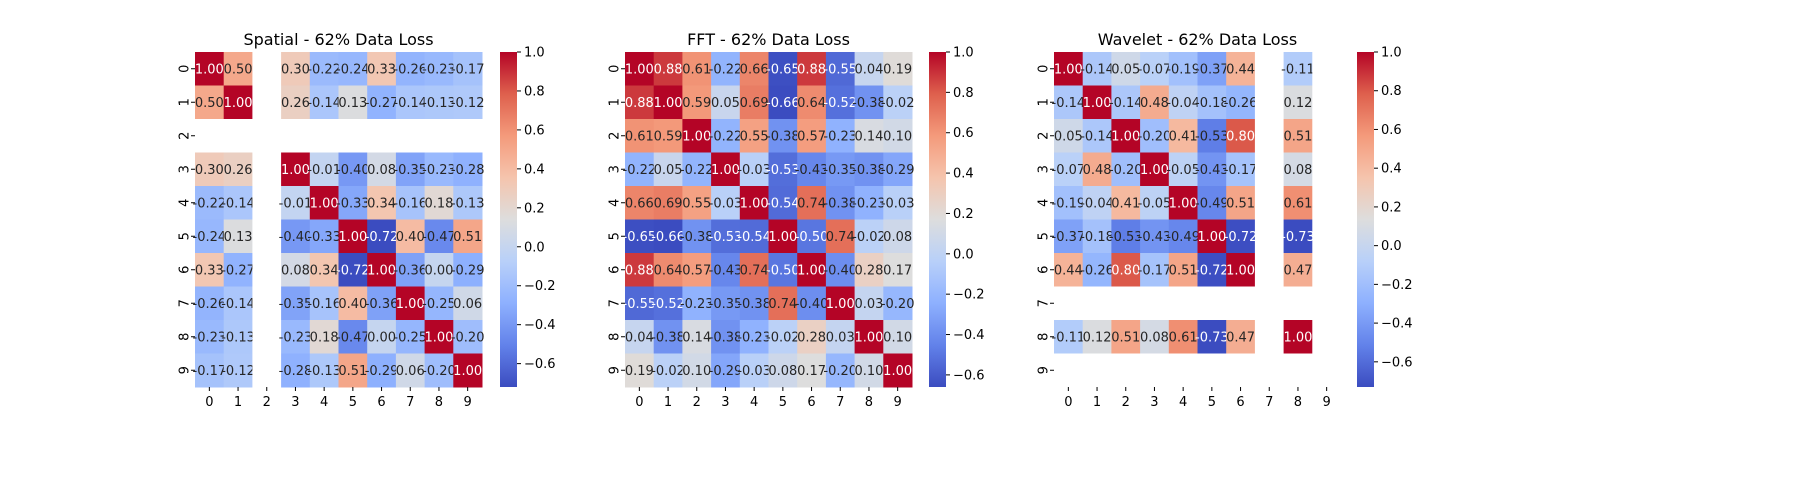  I want to click on cell-label: -0.20, so click(1155, 136).